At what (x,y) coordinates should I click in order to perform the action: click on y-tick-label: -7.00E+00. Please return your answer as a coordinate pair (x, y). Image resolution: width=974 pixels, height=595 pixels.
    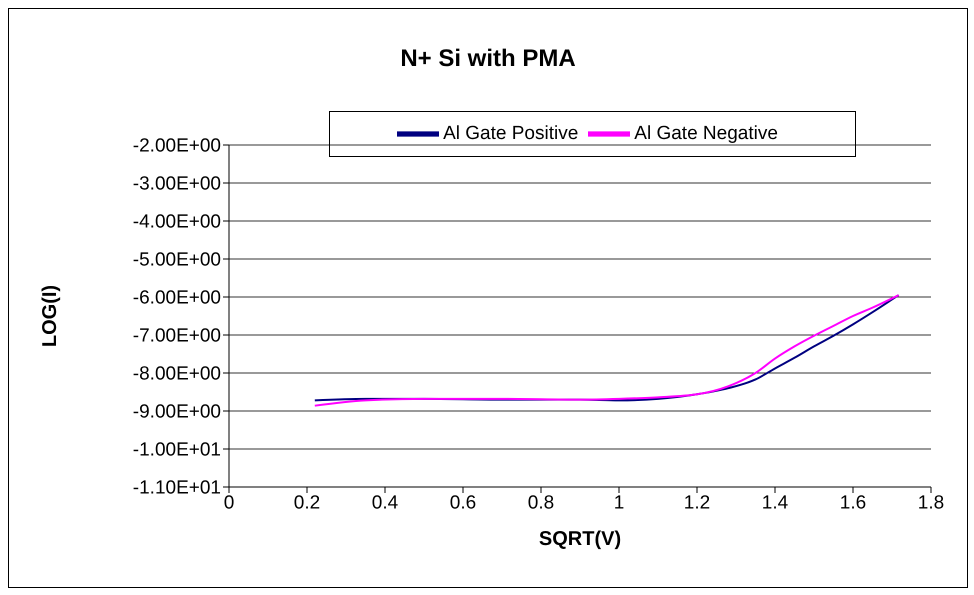
    Looking at the image, I should click on (176, 336).